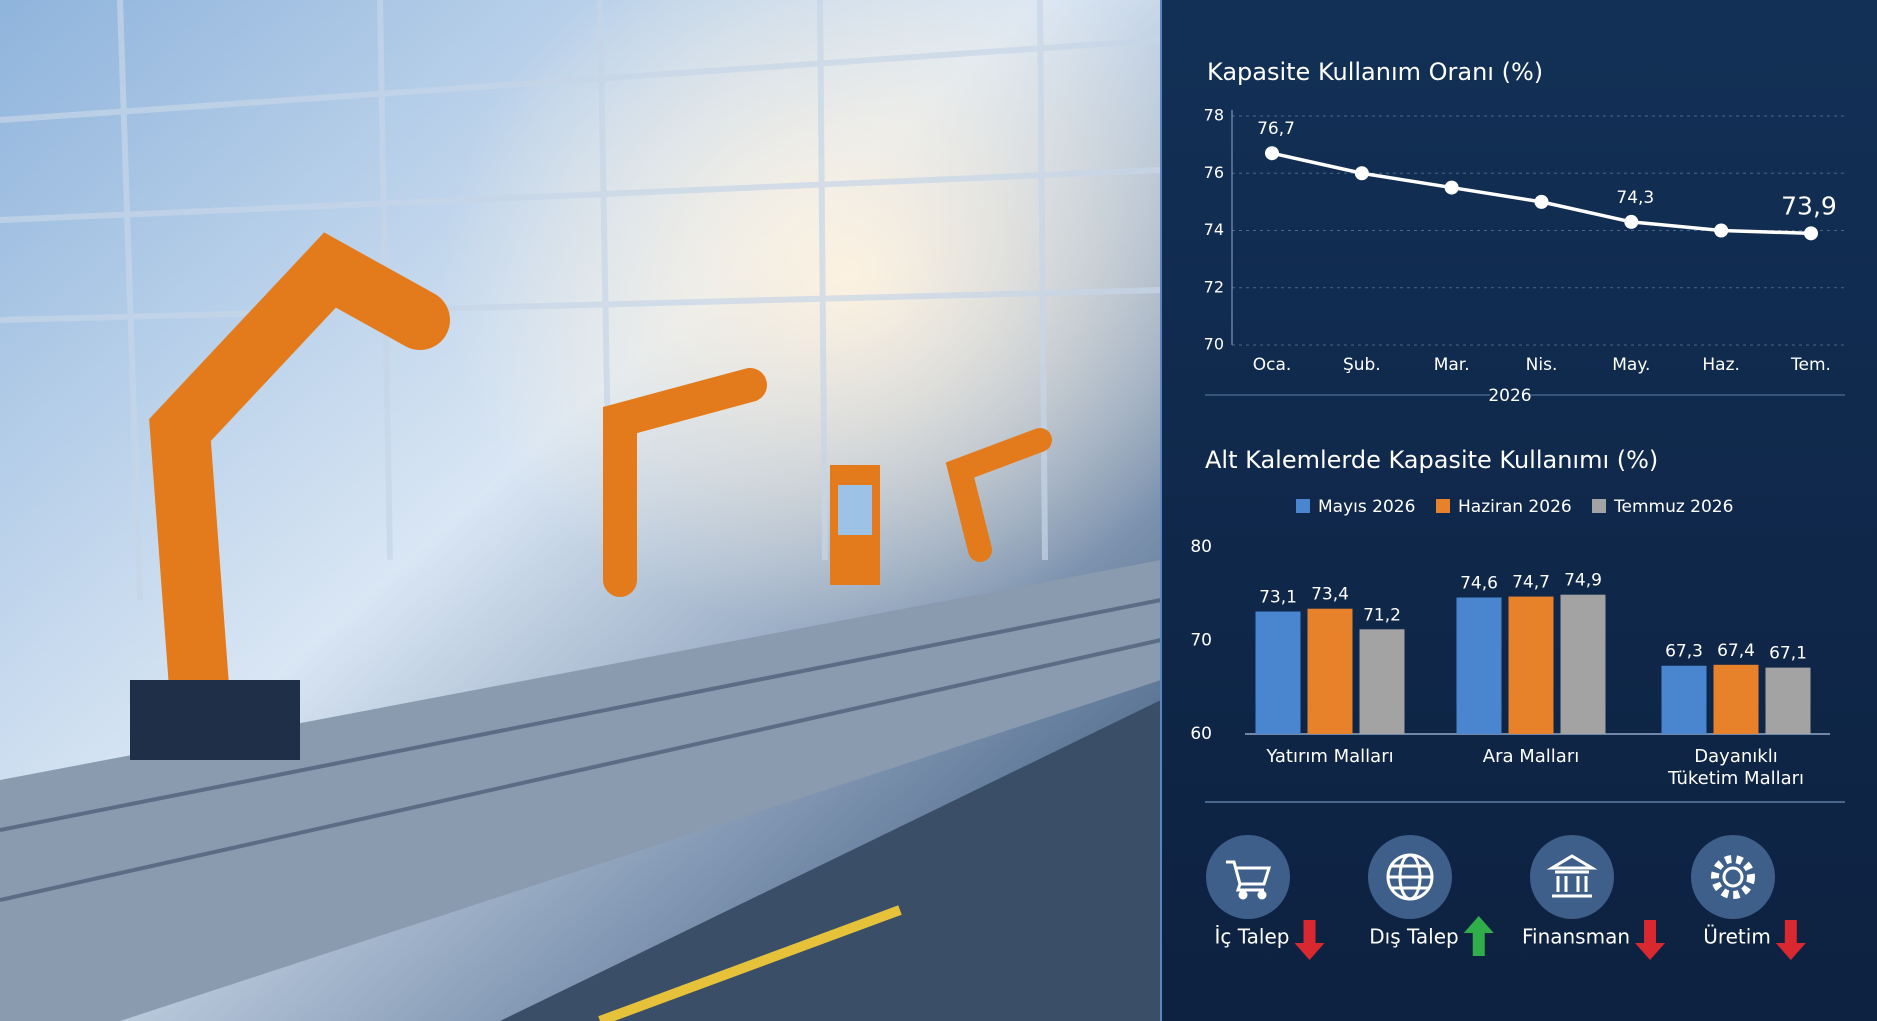  Describe the element at coordinates (1201, 734) in the screenshot. I see `y-tick-label: 60` at that location.